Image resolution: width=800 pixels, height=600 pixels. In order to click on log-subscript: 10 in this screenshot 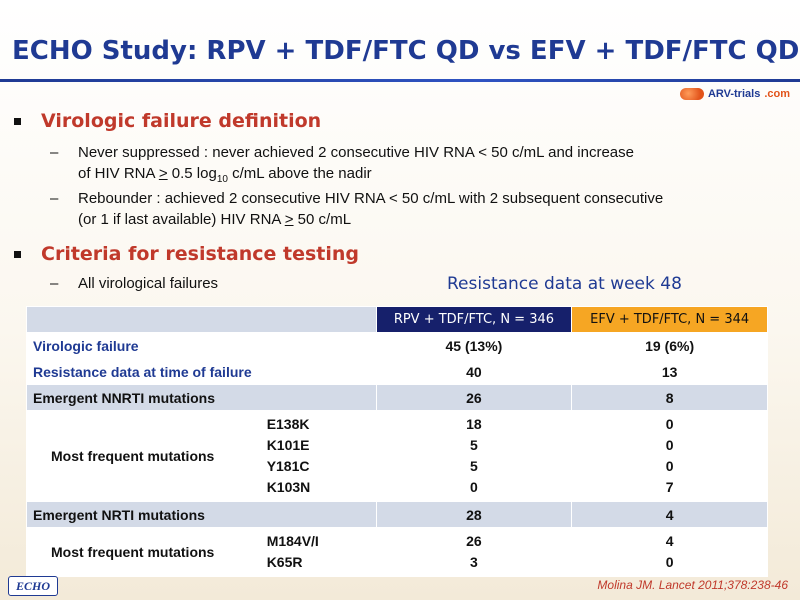, I will do `click(222, 179)`.